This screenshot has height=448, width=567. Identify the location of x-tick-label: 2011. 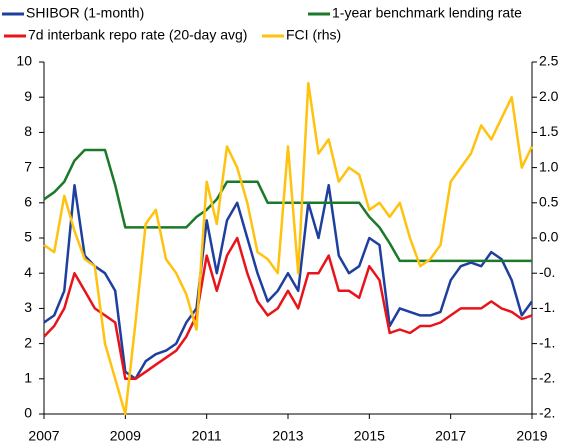
(207, 436).